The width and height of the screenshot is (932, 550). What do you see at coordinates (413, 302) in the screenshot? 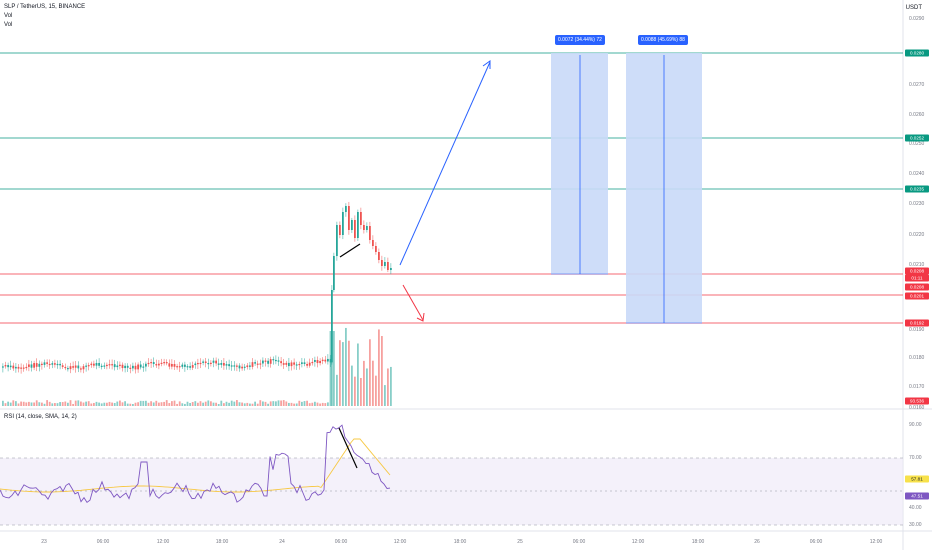
I see `bearish-arrow` at bounding box center [413, 302].